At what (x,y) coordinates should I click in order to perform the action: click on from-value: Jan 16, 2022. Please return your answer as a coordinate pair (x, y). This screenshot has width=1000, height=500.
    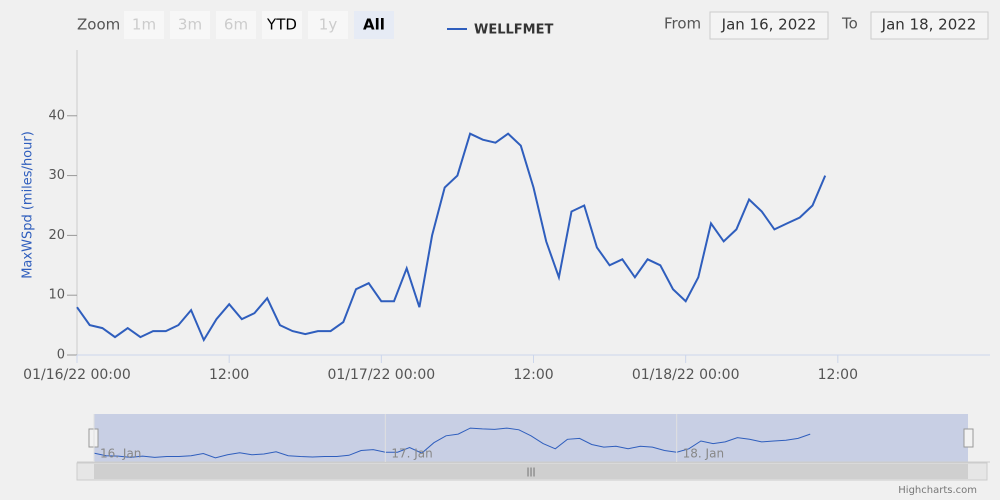
    Looking at the image, I should click on (769, 25).